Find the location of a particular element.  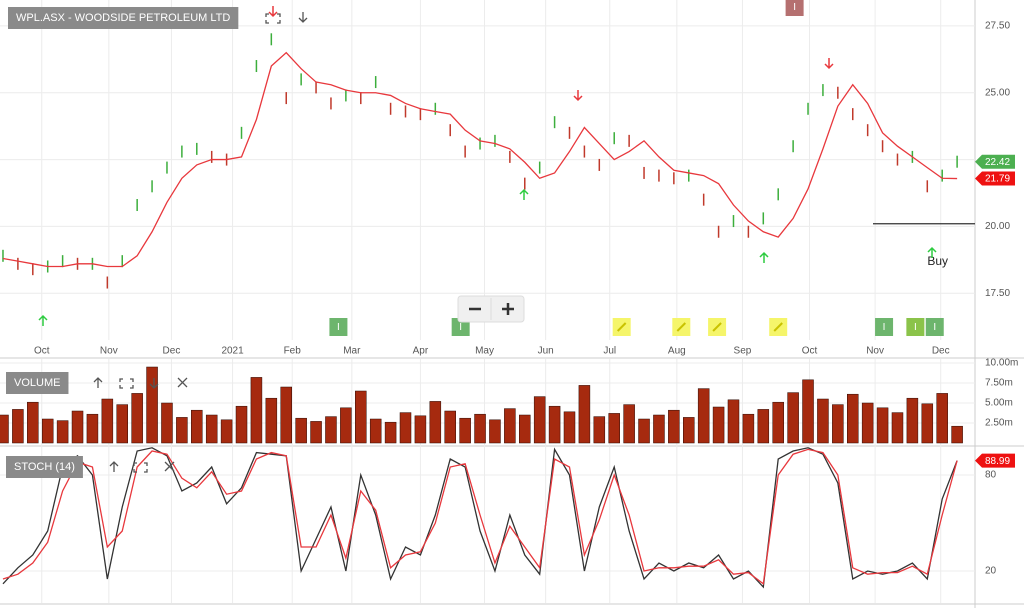

panel-title: VOLUME is located at coordinates (37, 383).